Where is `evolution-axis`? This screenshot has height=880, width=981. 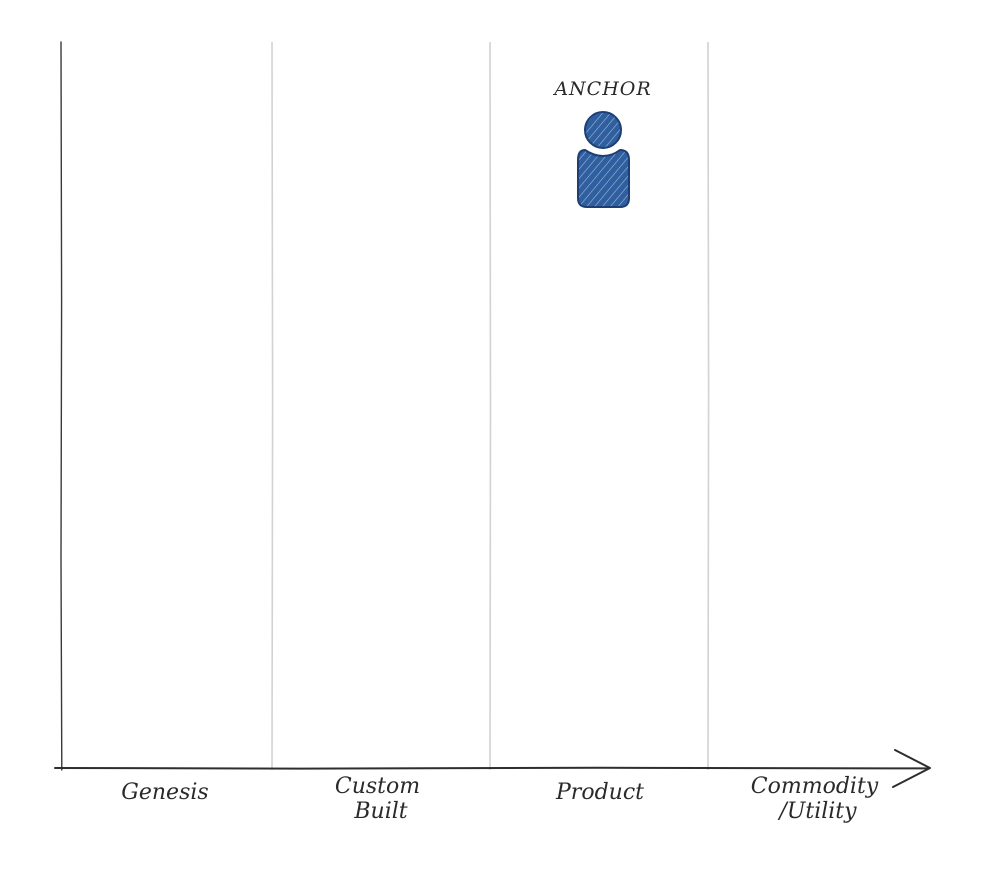
evolution-axis is located at coordinates (492, 768).